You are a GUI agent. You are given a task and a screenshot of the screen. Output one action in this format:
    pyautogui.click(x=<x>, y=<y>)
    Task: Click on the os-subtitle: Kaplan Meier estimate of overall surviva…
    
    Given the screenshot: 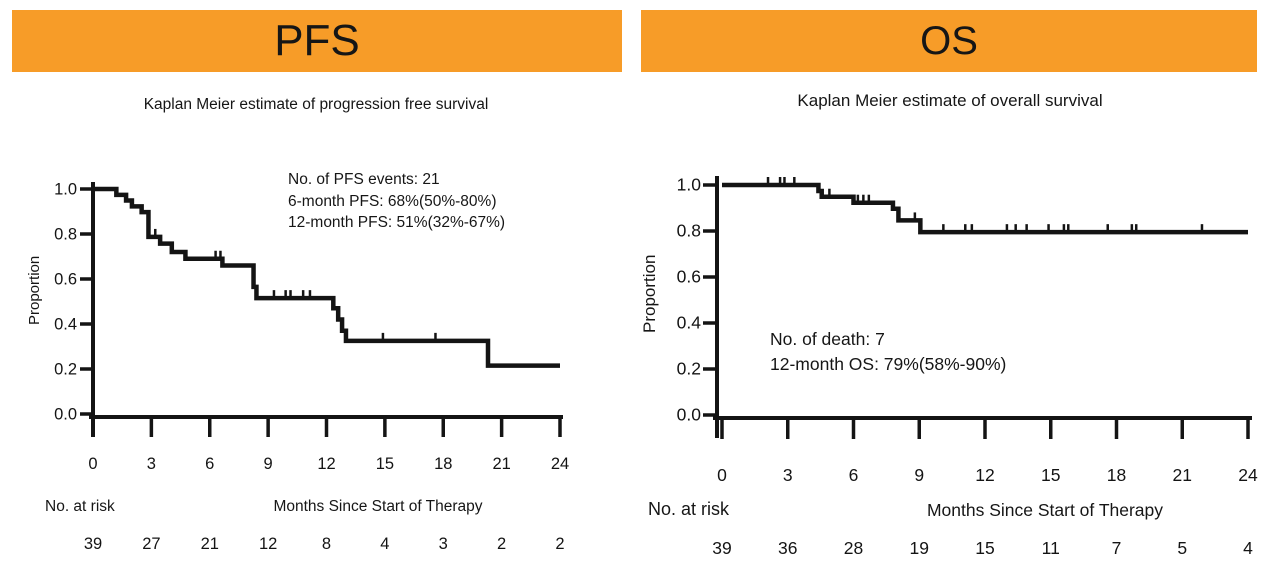 What is the action you would take?
    pyautogui.click(x=950, y=100)
    